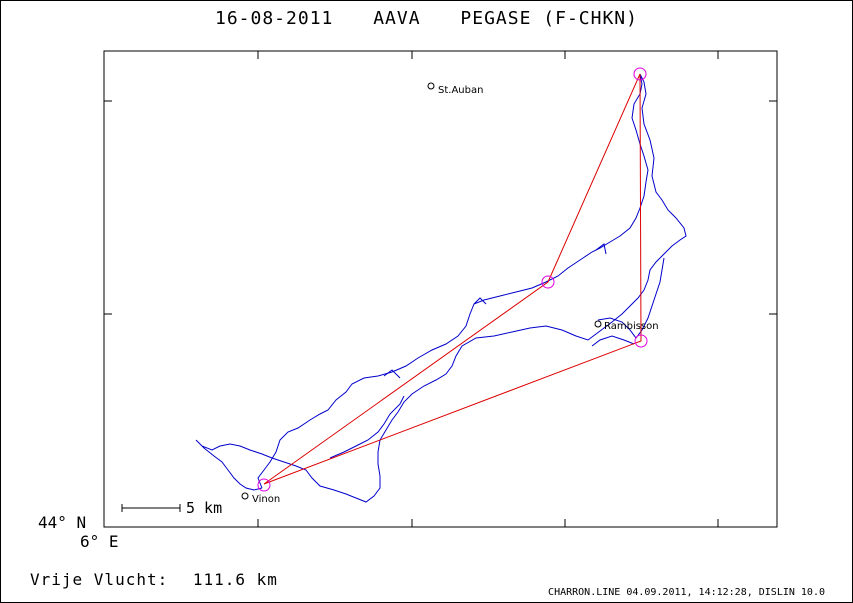 The image size is (853, 603). I want to click on glider-name: PEGASE (F-CHKN), so click(549, 18).